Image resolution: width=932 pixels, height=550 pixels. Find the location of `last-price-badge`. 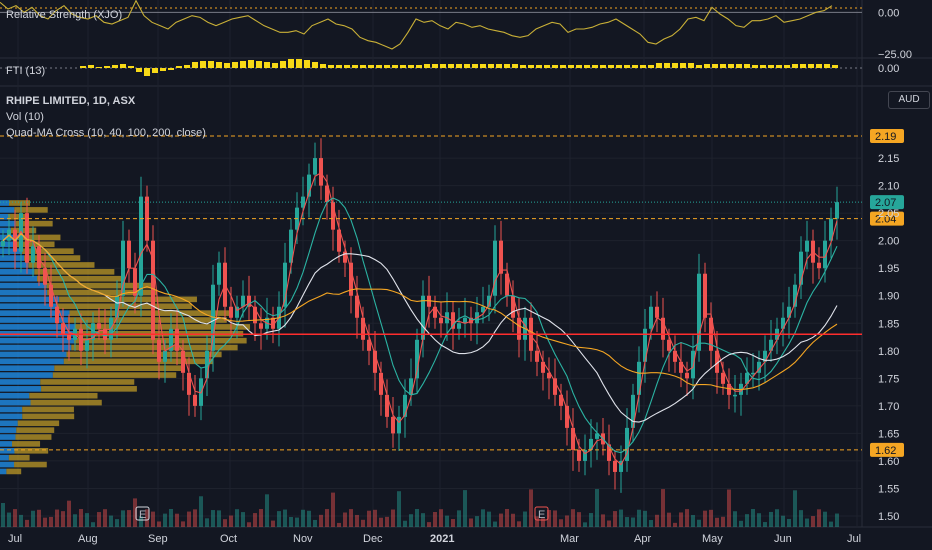

last-price-badge is located at coordinates (887, 202).